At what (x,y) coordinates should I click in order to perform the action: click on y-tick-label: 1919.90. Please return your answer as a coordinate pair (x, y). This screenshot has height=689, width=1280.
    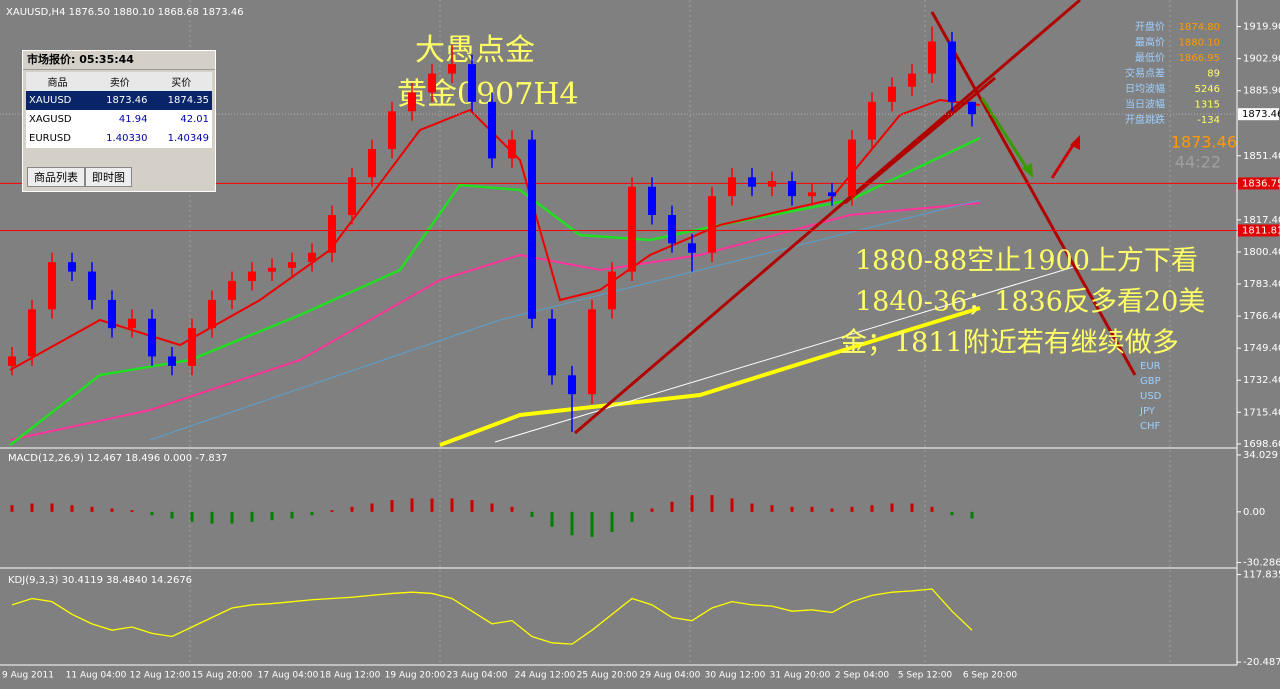
    Looking at the image, I should click on (1261, 27).